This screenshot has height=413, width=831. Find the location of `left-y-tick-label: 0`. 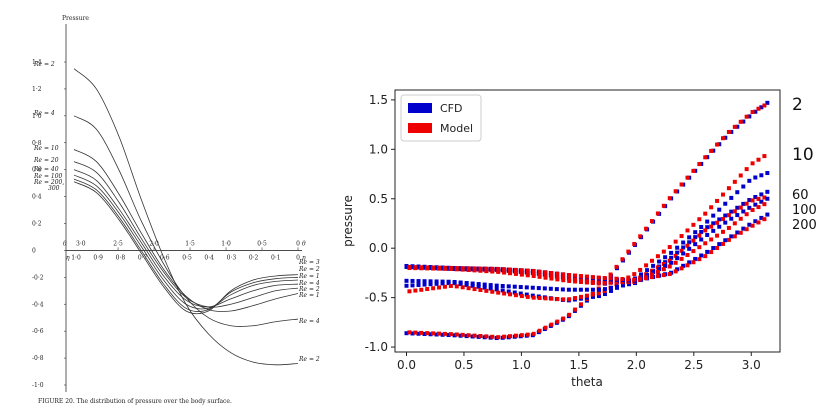

left-y-tick-label: 0 is located at coordinates (34, 250).